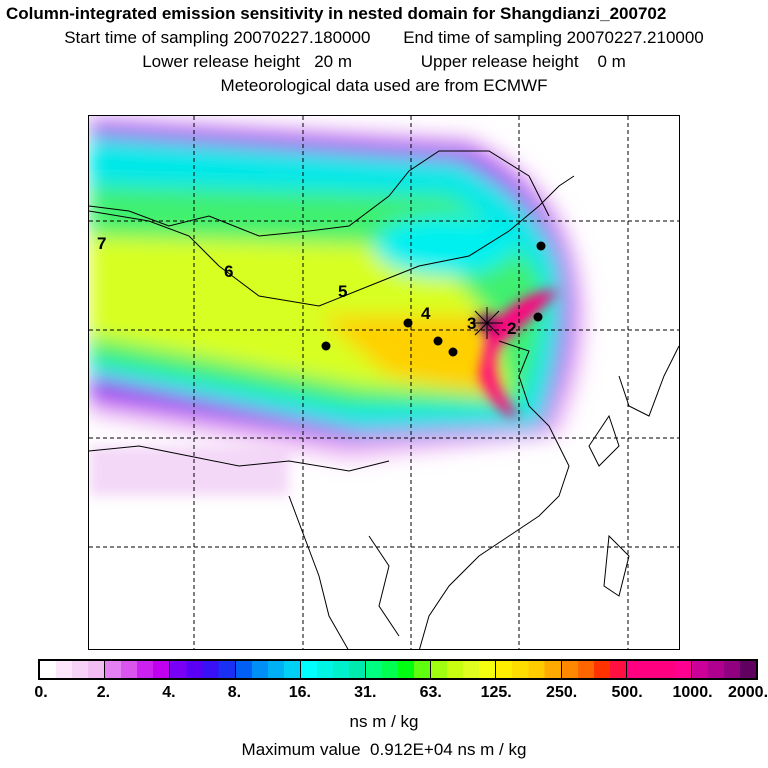 The image size is (768, 768). Describe the element at coordinates (302, 37) in the screenshot. I see `start-value: 20070227.180000` at that location.